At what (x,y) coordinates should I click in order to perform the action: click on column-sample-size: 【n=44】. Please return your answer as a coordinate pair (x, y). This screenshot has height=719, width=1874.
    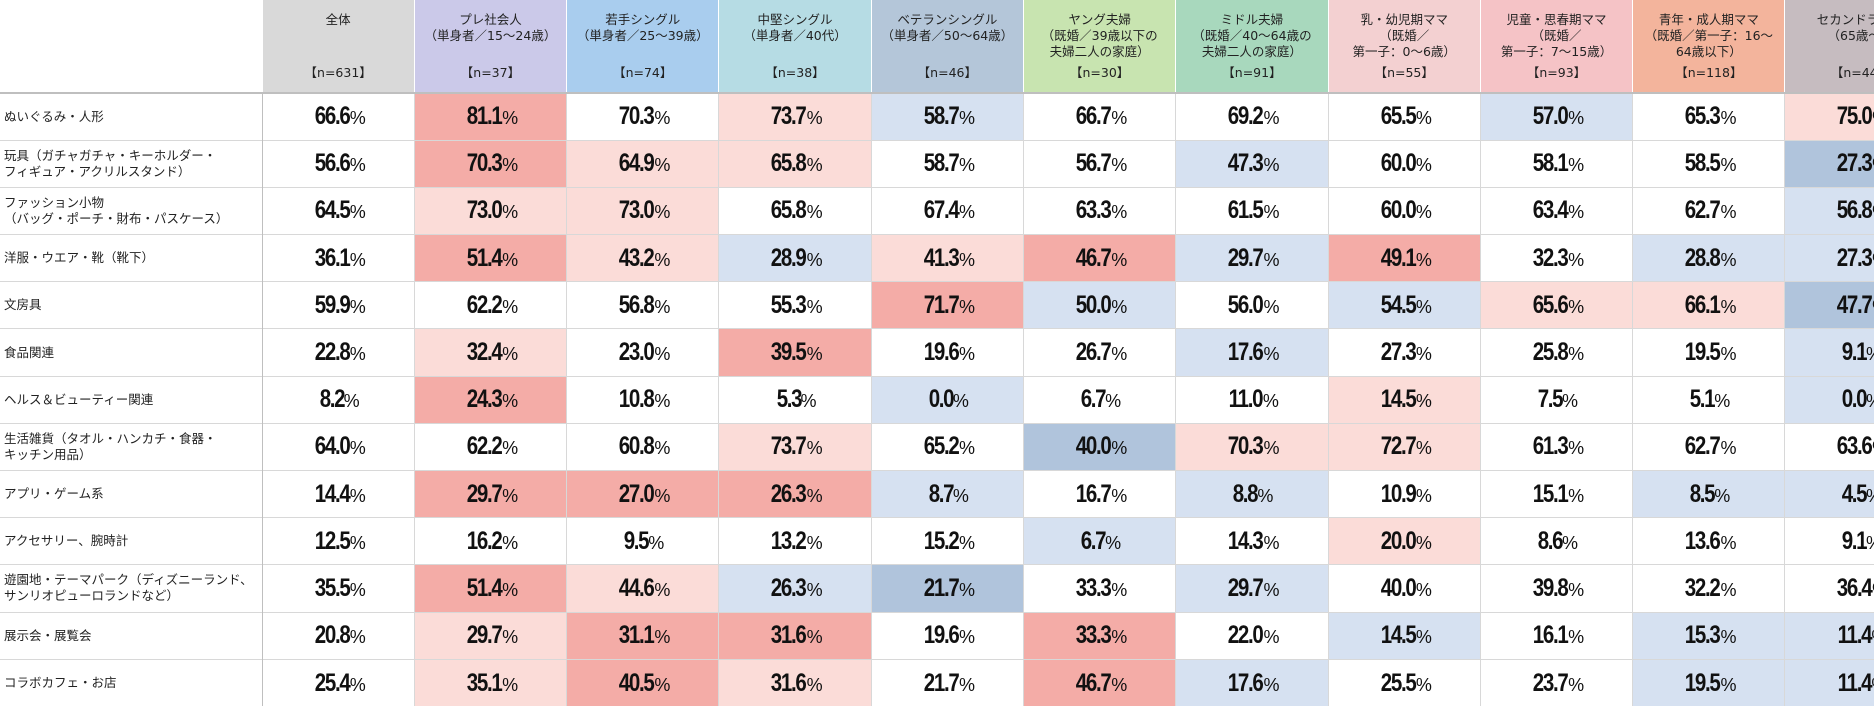
    Looking at the image, I should click on (1852, 72).